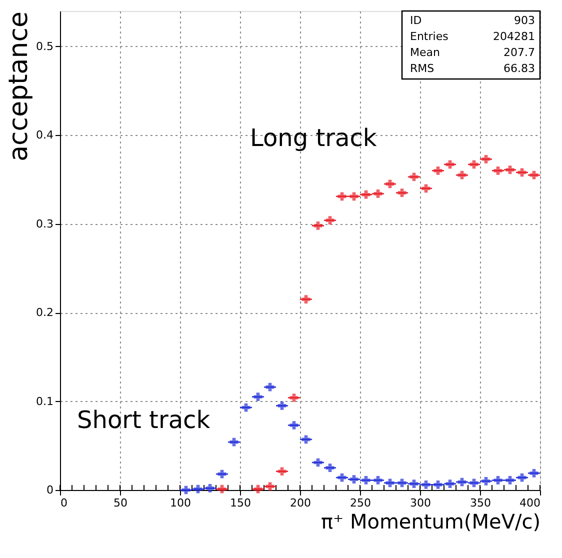  What do you see at coordinates (472, 36) in the screenshot?
I see `text: Entries 204281` at bounding box center [472, 36].